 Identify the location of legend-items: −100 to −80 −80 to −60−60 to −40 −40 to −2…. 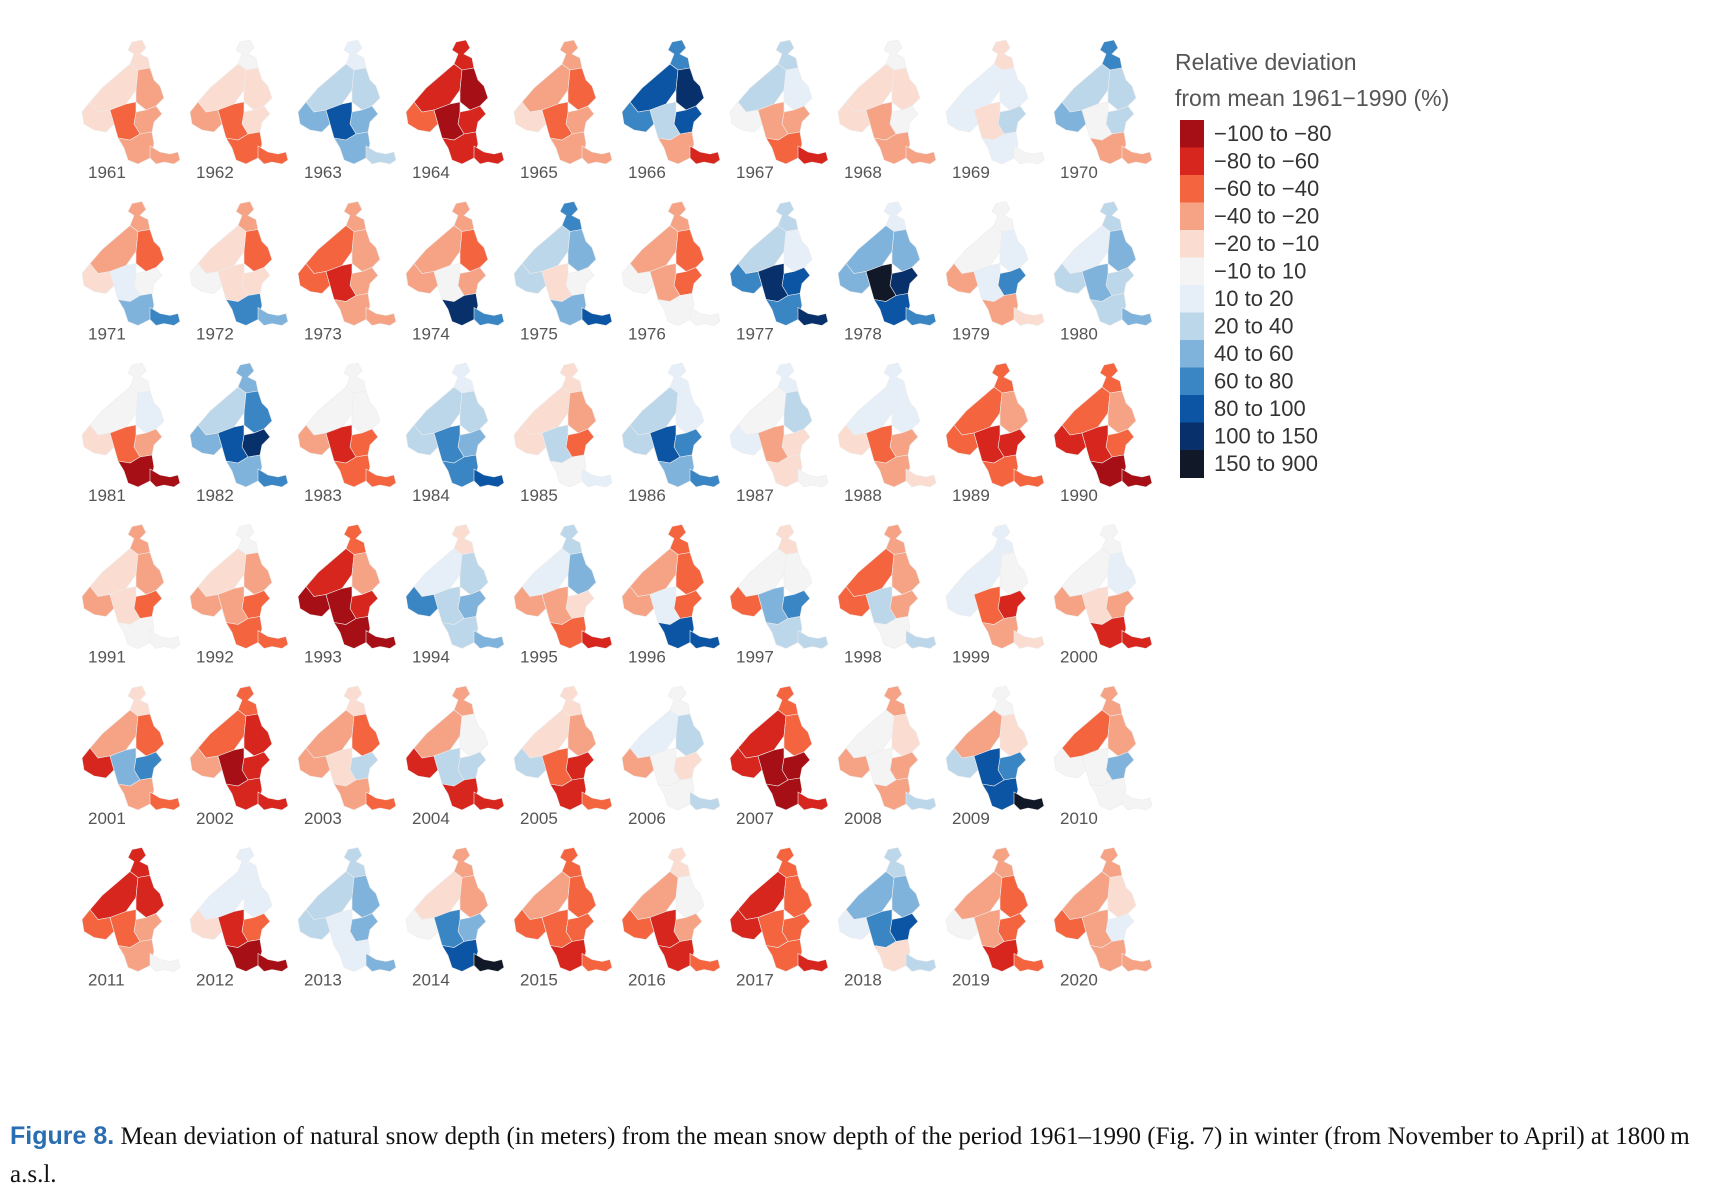
(1255, 299).